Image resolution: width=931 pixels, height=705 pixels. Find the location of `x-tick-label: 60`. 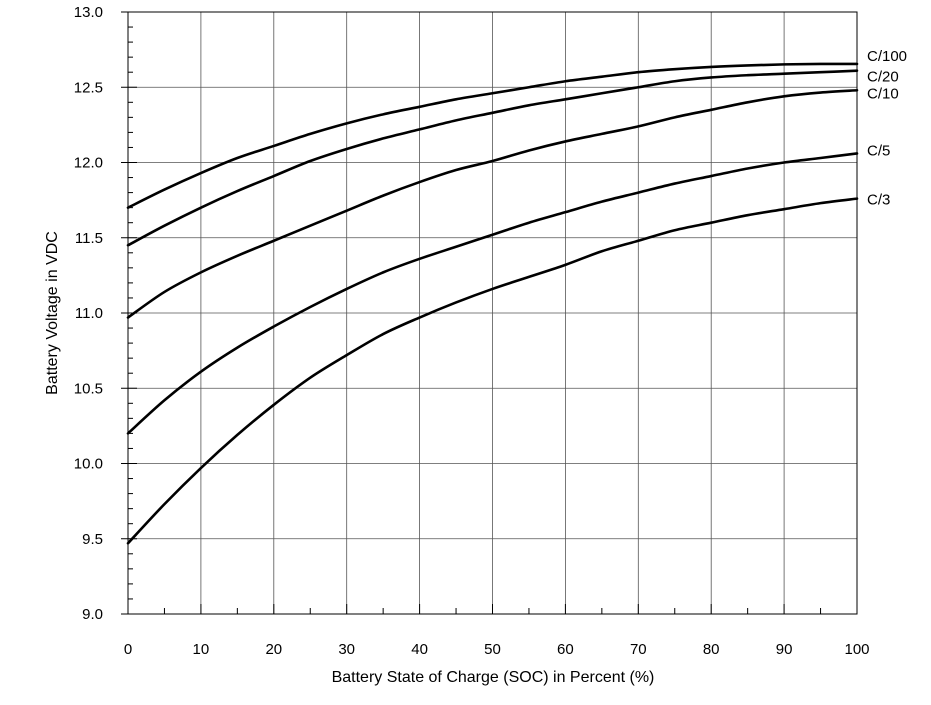

x-tick-label: 60 is located at coordinates (565, 649).